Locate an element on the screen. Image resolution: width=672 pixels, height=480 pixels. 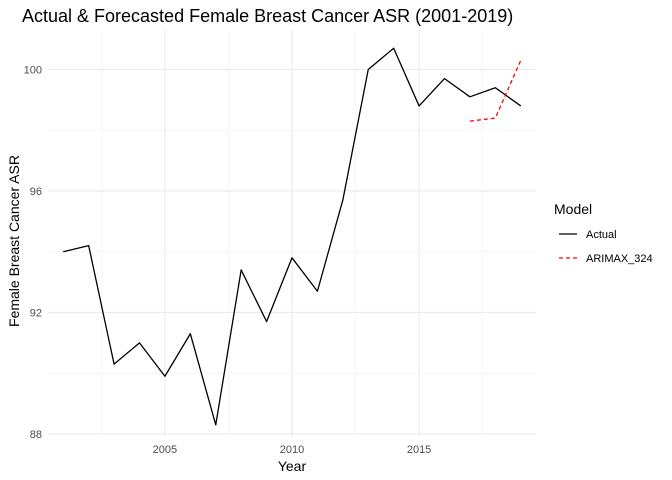
x-tick-label: 2005 is located at coordinates (165, 450).